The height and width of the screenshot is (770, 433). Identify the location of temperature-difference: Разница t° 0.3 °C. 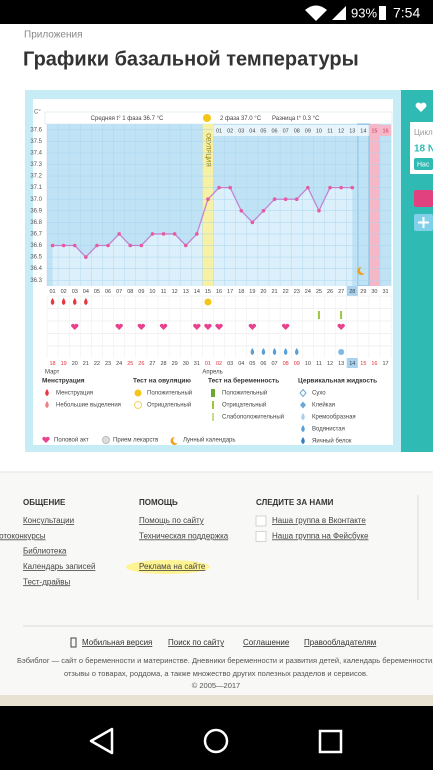
(296, 119).